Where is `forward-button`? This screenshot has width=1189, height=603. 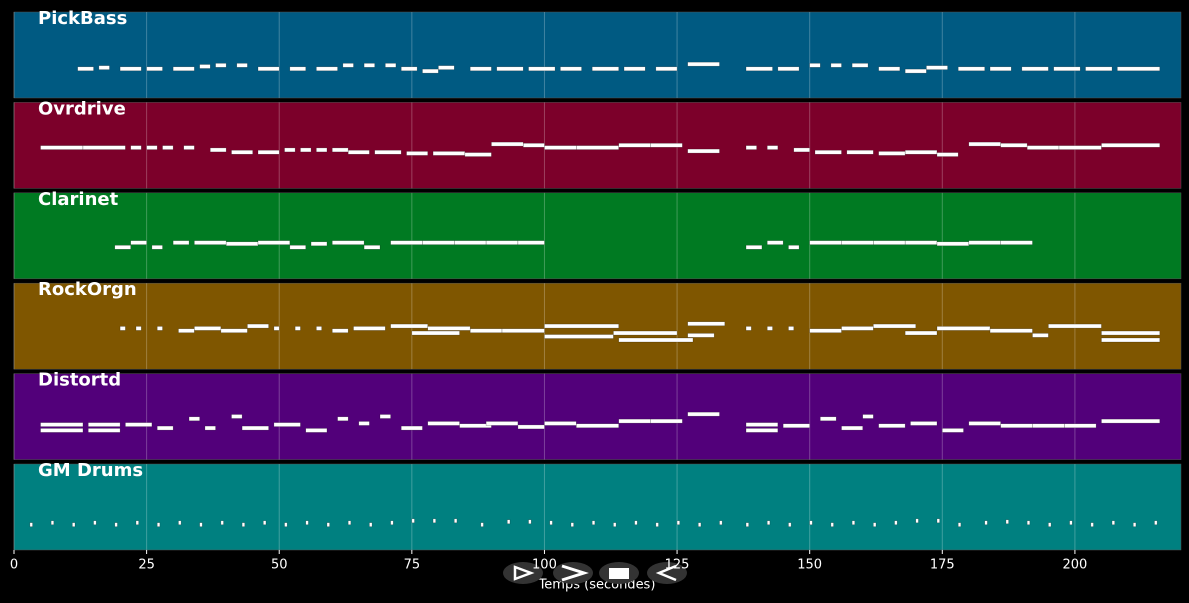
forward-button is located at coordinates (573, 573).